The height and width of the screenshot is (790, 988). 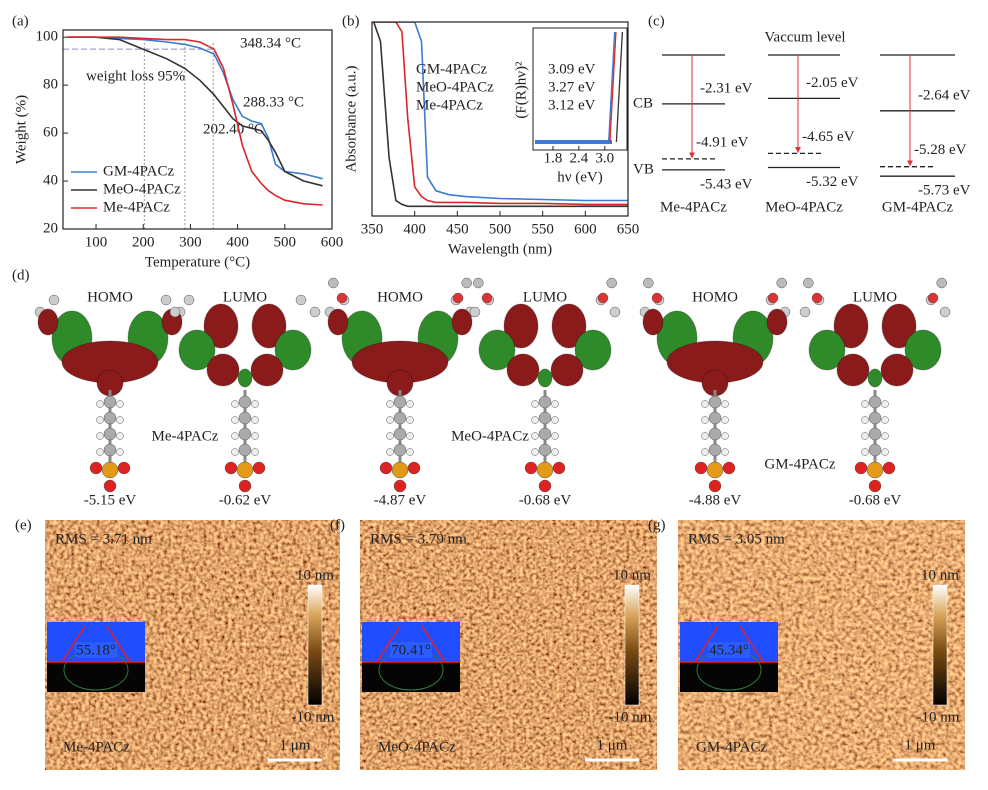 What do you see at coordinates (110, 500) in the screenshot?
I see `orbital-energy: -5.15 eV` at bounding box center [110, 500].